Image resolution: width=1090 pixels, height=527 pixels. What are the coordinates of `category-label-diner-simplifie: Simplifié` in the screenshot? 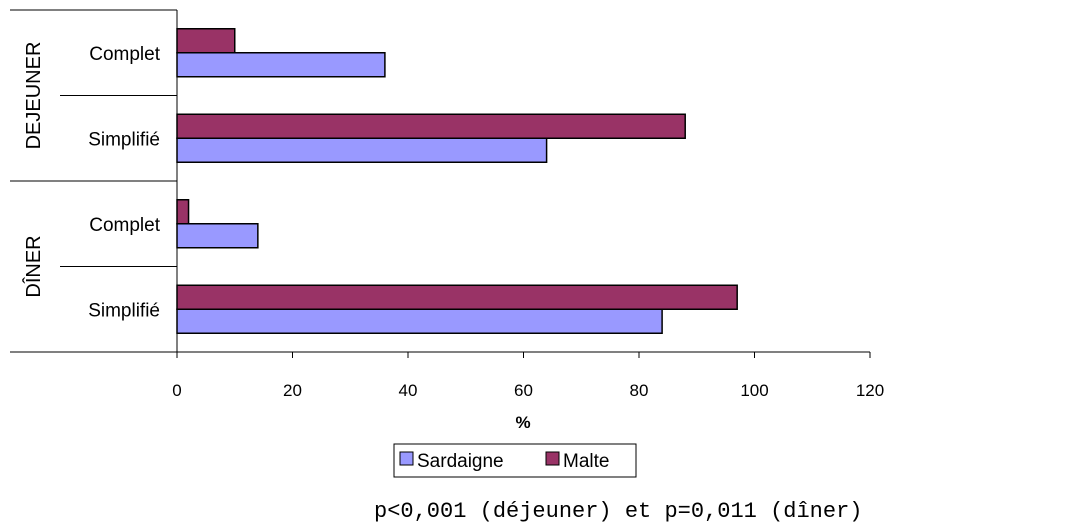 It's located at (124, 310).